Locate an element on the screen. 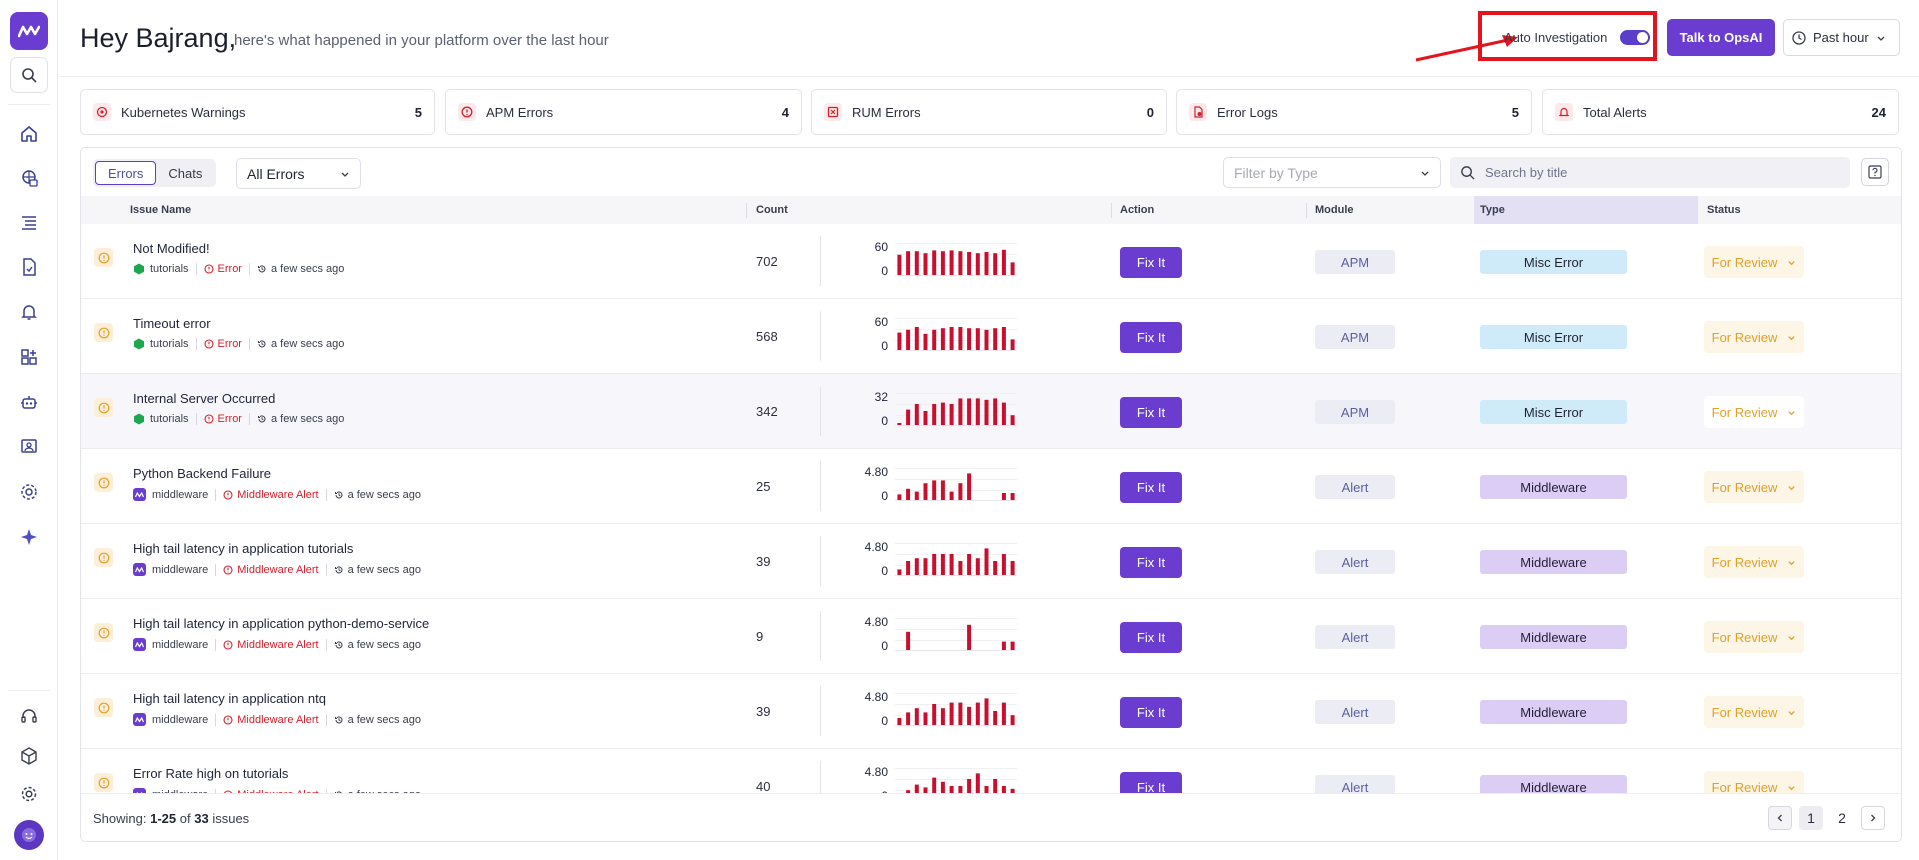 The height and width of the screenshot is (860, 1919). dashboard-add-icon is located at coordinates (29, 357).